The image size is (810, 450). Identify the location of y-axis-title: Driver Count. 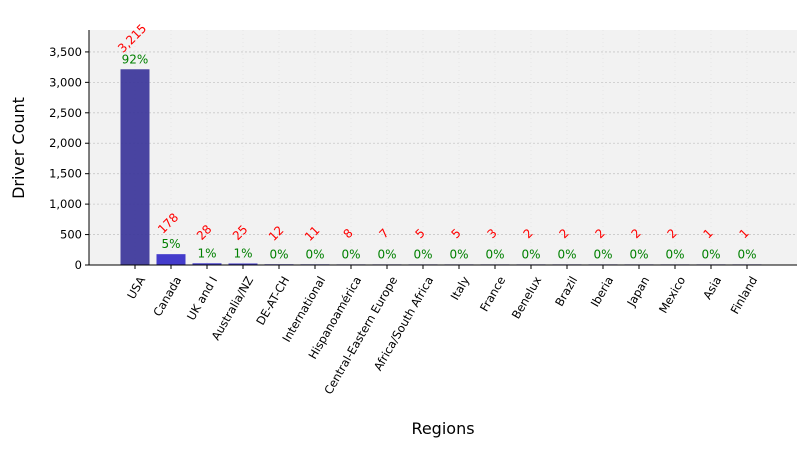
(18, 148).